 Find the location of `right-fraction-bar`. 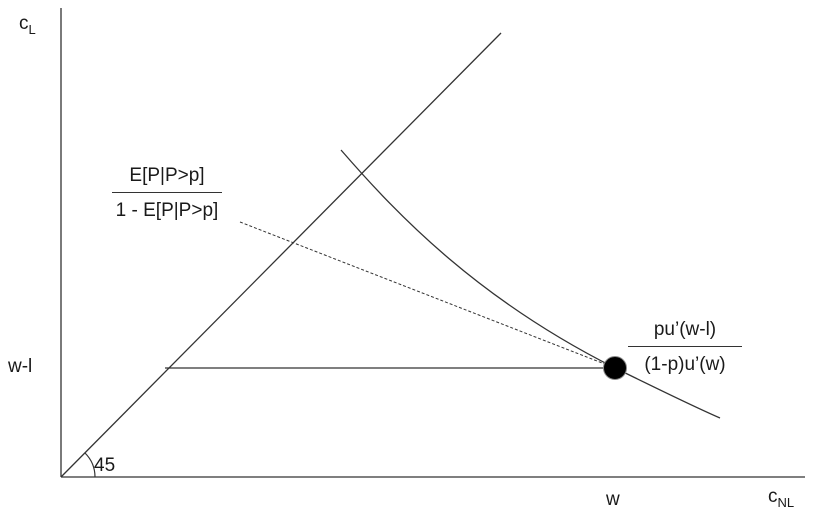

right-fraction-bar is located at coordinates (685, 346).